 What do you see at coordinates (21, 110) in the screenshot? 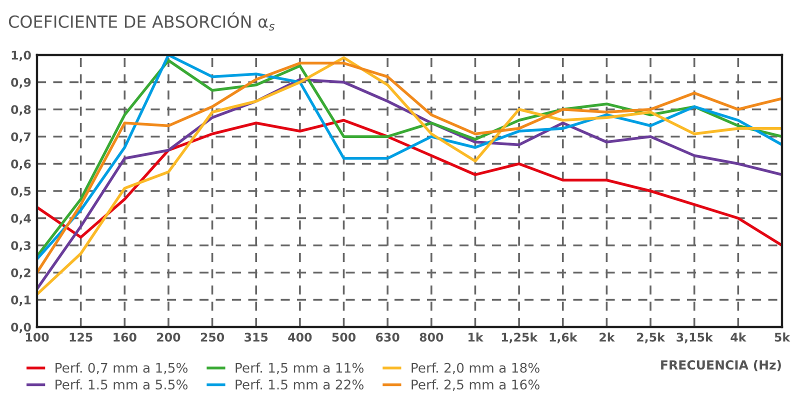
I see `y-tick-label: 0,8` at bounding box center [21, 110].